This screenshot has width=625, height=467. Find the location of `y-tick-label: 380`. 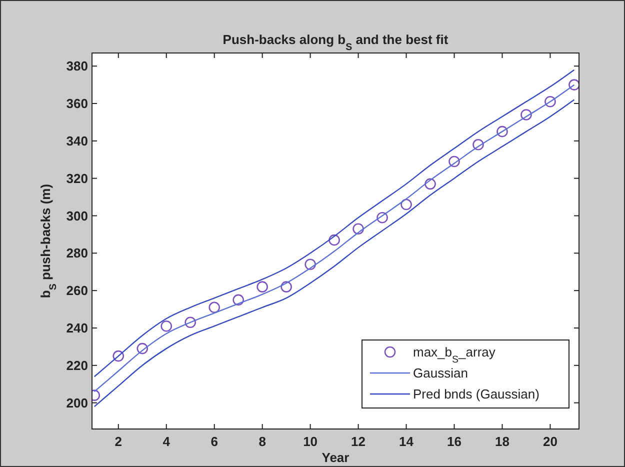

y-tick-label: 380 is located at coordinates (77, 66).